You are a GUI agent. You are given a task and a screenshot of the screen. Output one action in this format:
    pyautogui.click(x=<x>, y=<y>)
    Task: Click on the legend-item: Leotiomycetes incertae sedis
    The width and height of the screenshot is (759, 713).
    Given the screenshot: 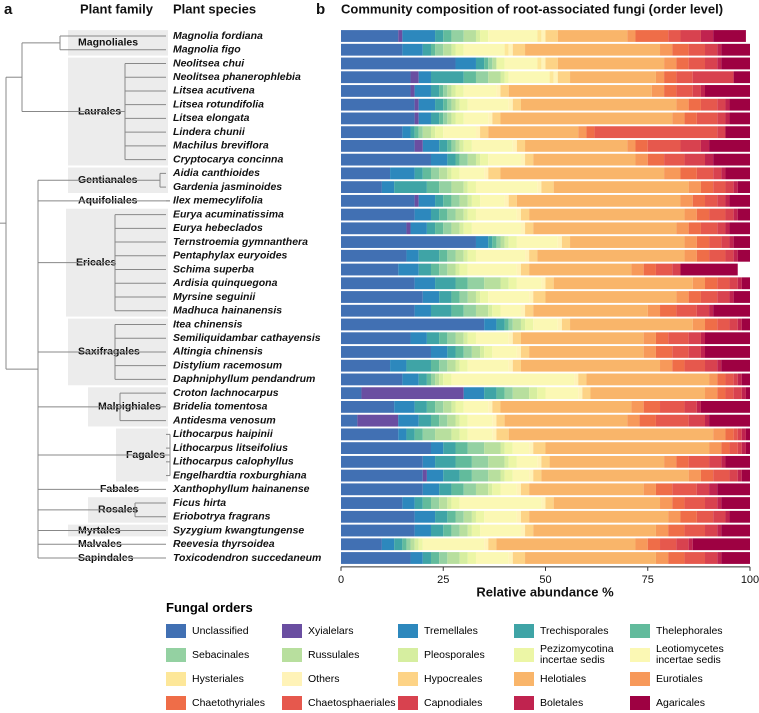 What is the action you would take?
    pyautogui.click(x=688, y=655)
    